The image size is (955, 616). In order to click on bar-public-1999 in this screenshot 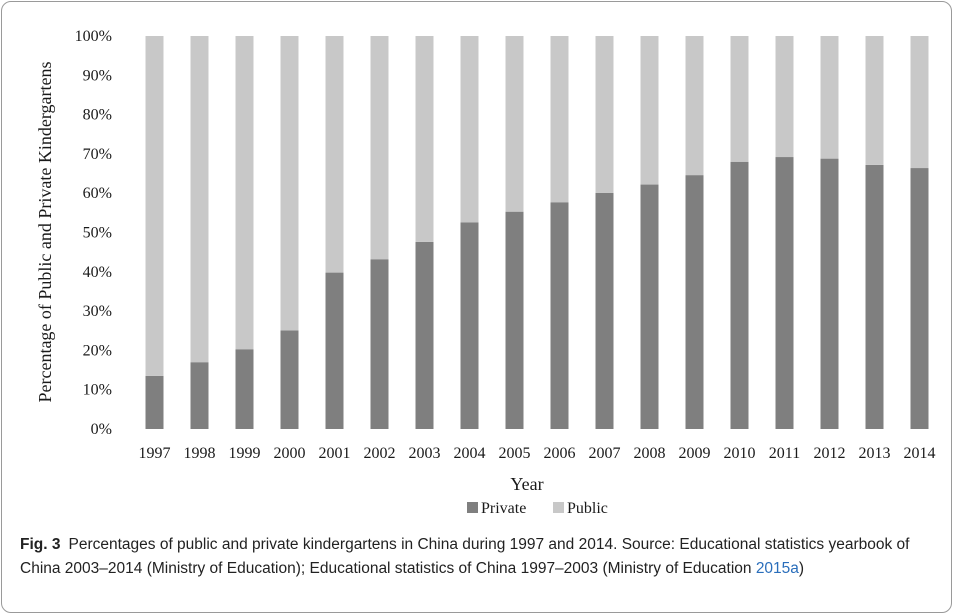, I will do `click(244, 193)`.